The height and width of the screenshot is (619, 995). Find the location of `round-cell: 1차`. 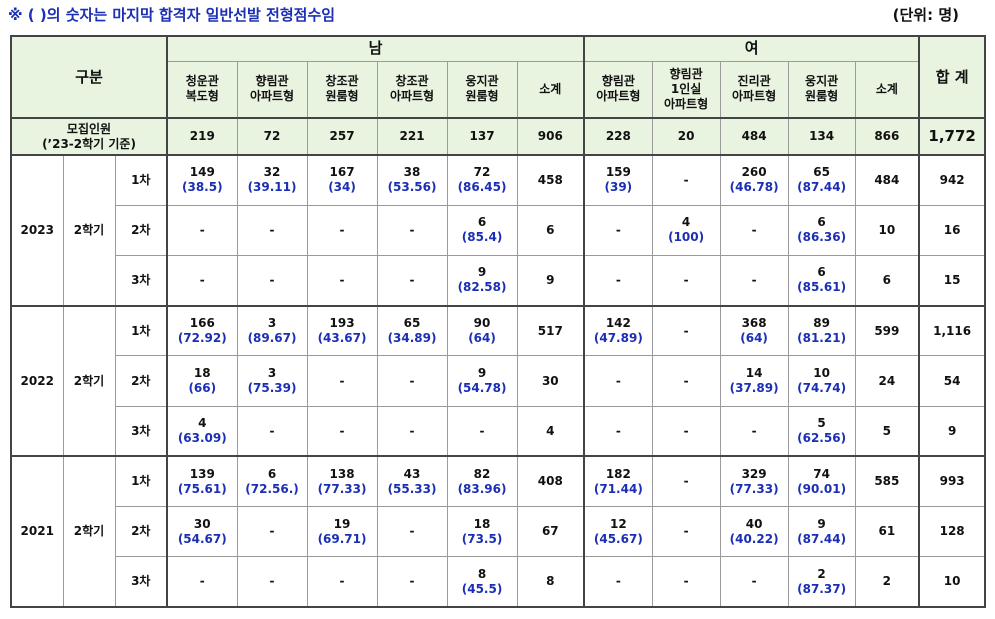

round-cell: 1차 is located at coordinates (141, 481).